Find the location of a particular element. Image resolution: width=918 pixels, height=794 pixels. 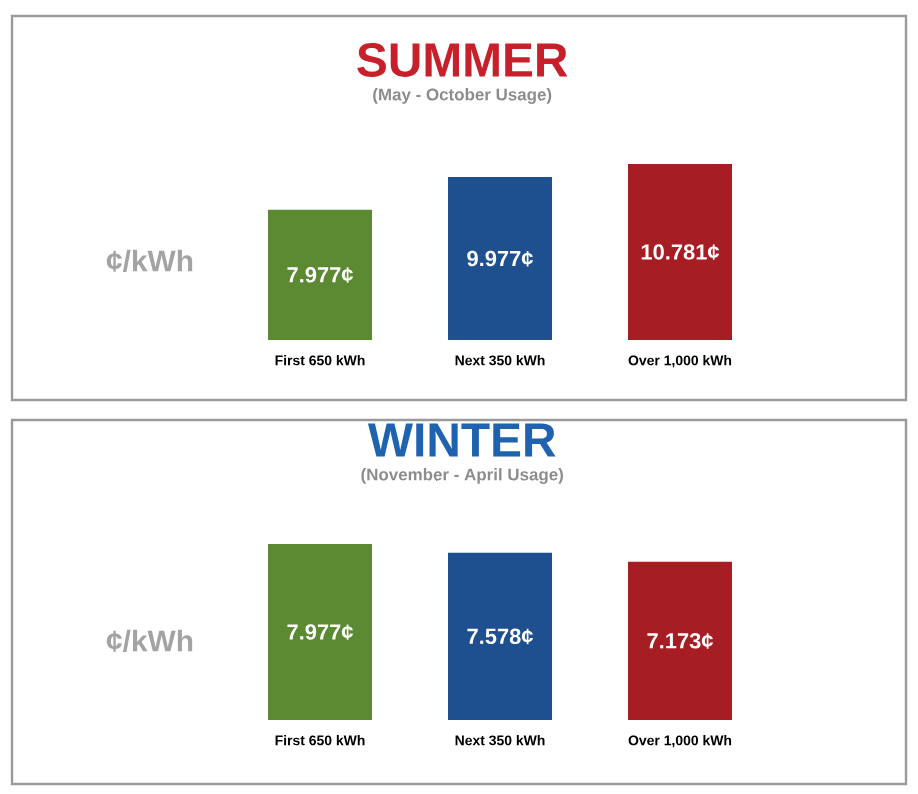

data-label: 10.781¢ is located at coordinates (680, 252).